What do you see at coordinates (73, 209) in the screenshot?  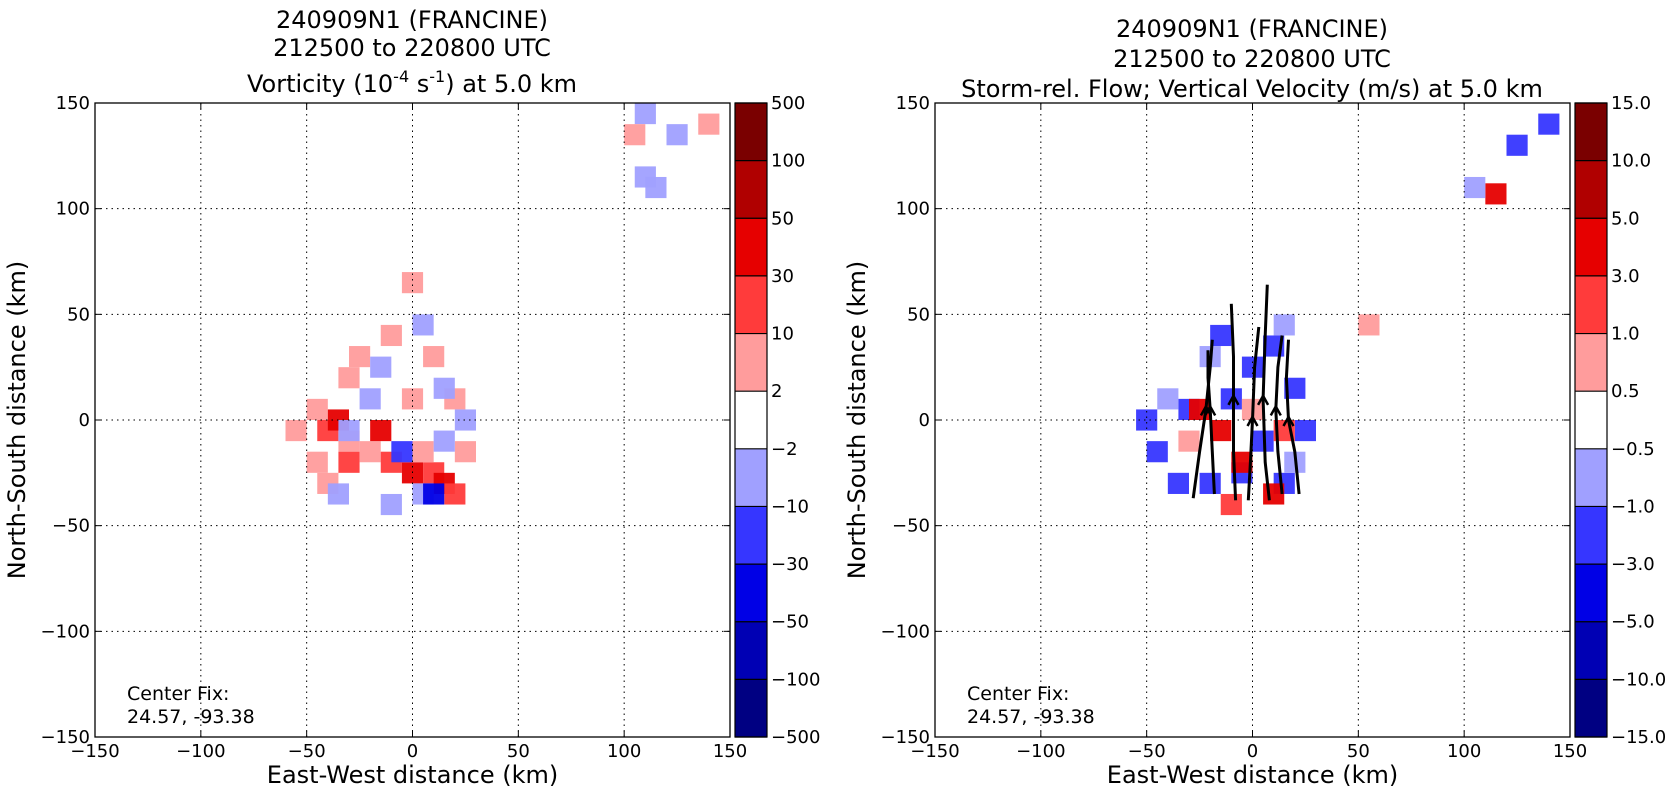 I see `y-tick-label: 100` at bounding box center [73, 209].